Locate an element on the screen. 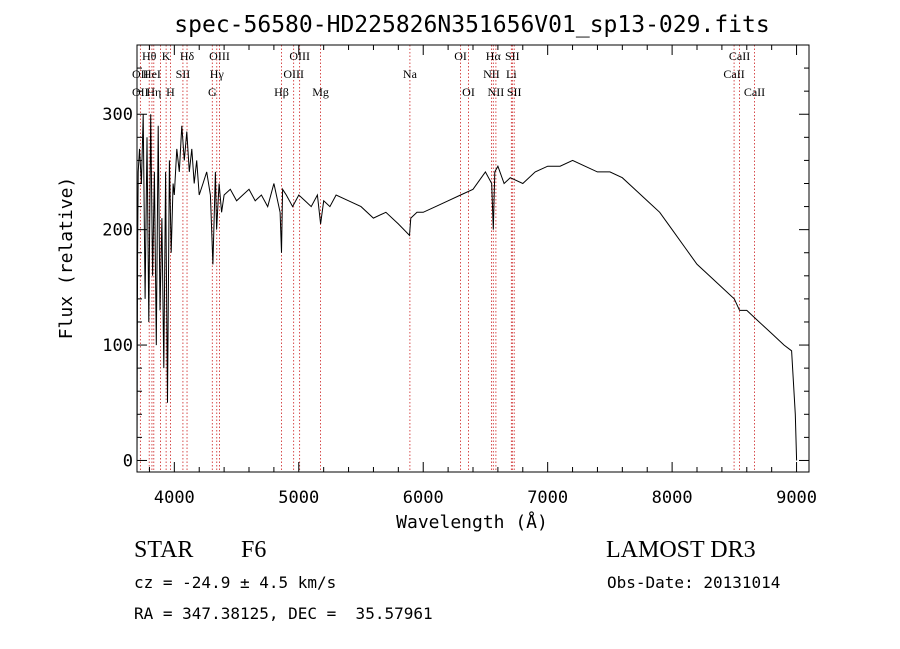 Image resolution: width=900 pixels, height=649 pixels. coordinates: RA = 347.38125, DEC = 35.57961 is located at coordinates (283, 613).